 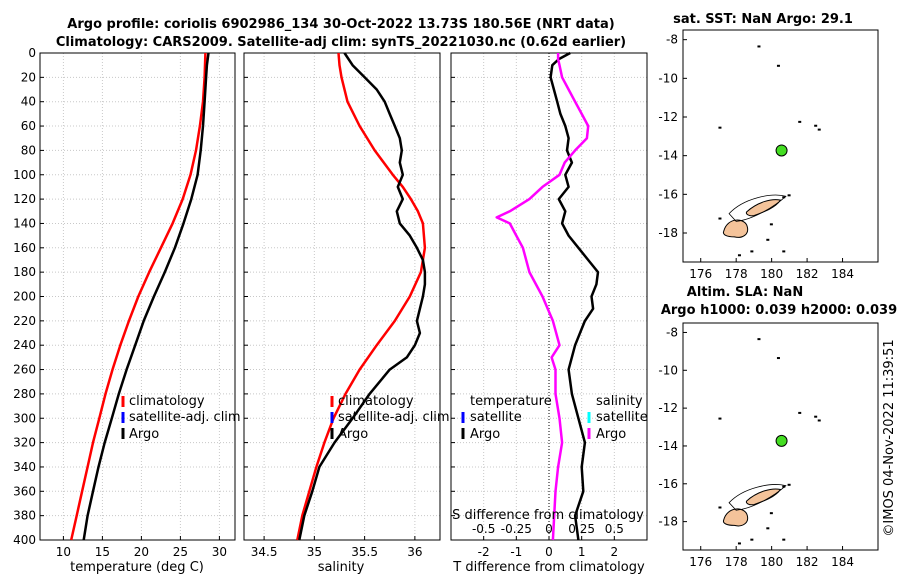 What do you see at coordinates (24, 370) in the screenshot?
I see `depth-tick-label: 260` at bounding box center [24, 370].